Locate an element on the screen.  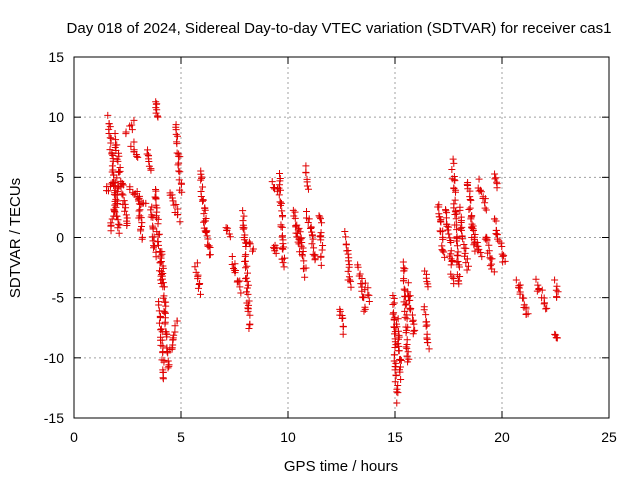
x-tick-label: 15 is located at coordinates (395, 437).